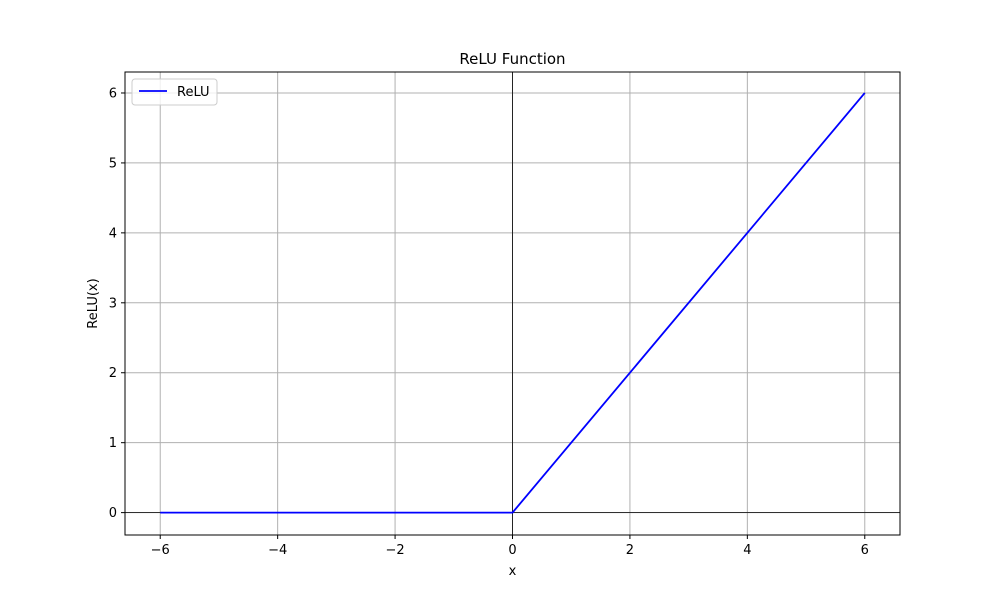 This screenshot has height=600, width=1000. Describe the element at coordinates (113, 303) in the screenshot. I see `y-tick-label: 3` at that location.